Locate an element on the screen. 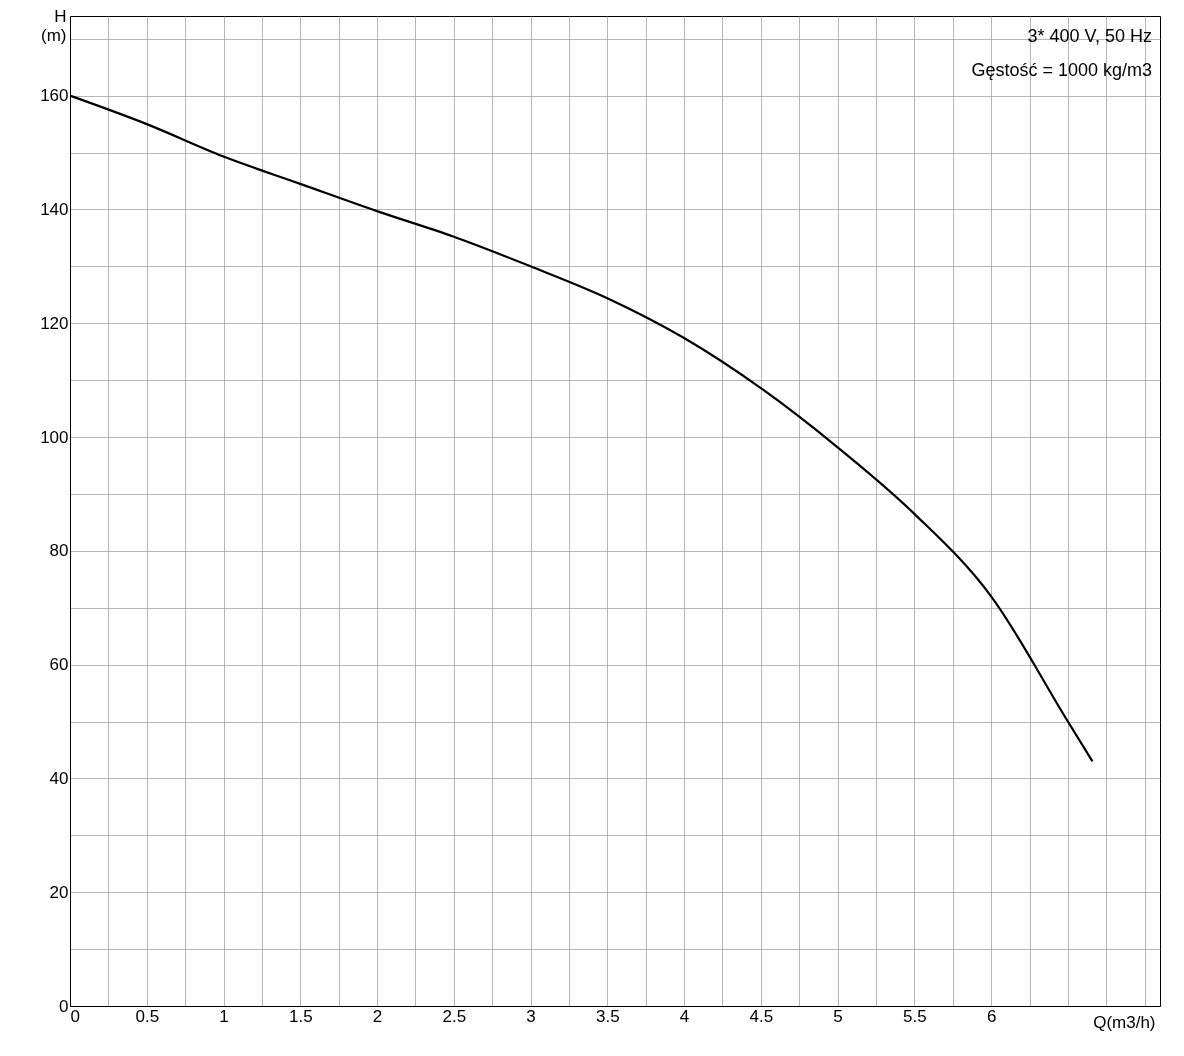 The height and width of the screenshot is (1056, 1184). y-tick-label: 100 is located at coordinates (54, 437).